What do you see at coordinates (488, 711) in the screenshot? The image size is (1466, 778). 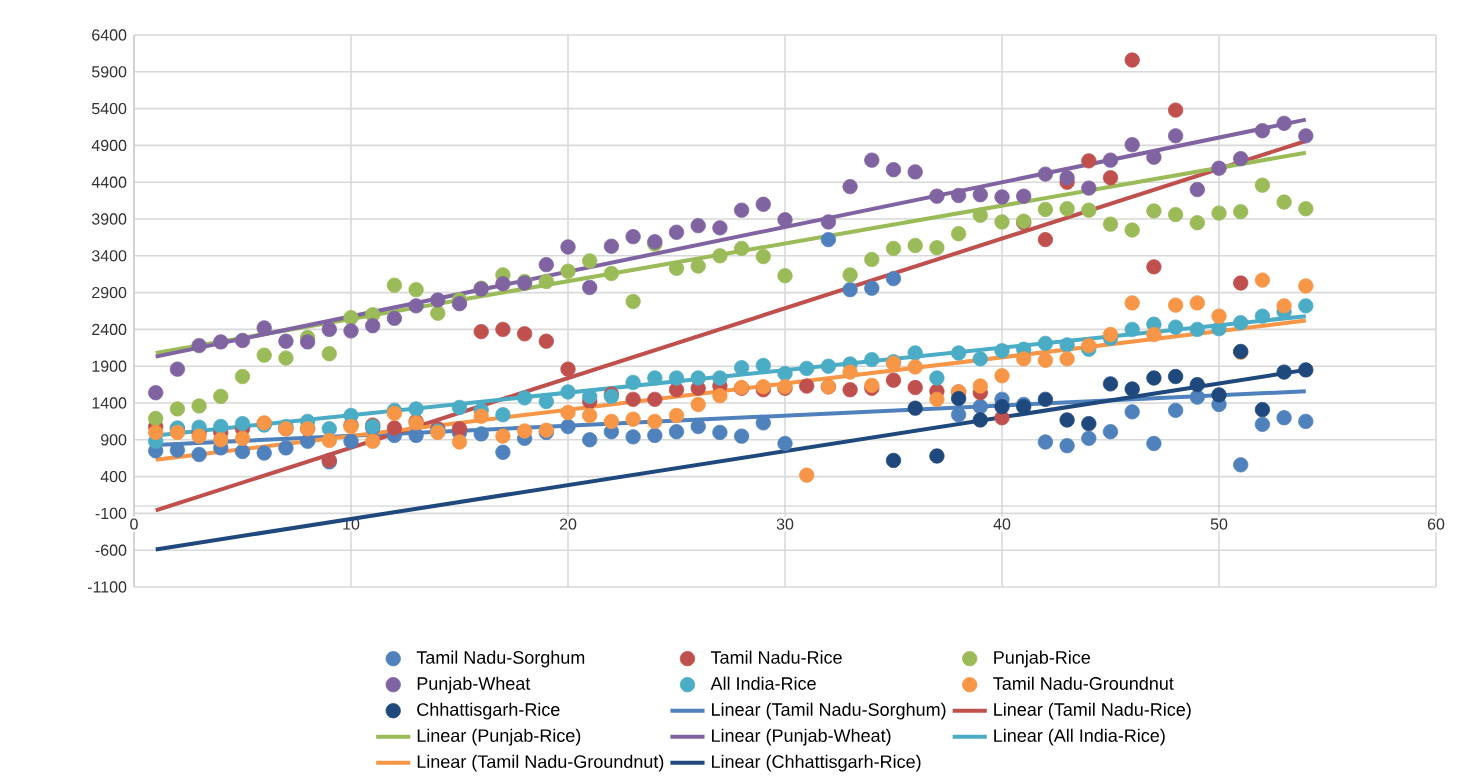 I see `legend-label: Chhattisgarh-Rice` at bounding box center [488, 711].